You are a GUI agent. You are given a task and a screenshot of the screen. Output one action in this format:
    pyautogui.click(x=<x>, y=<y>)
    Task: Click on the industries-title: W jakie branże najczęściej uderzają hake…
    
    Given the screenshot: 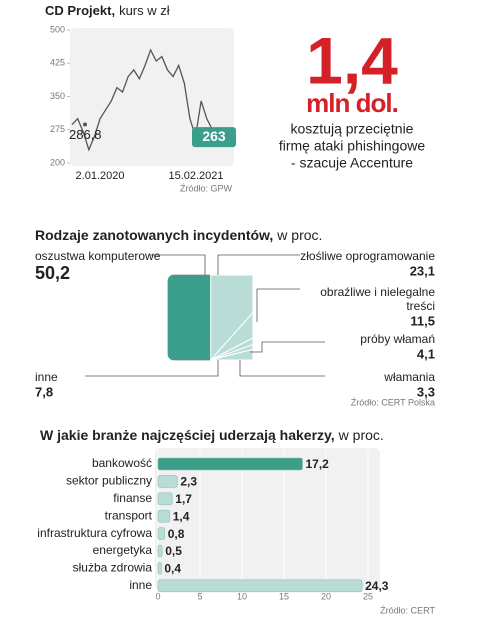 What is the action you would take?
    pyautogui.click(x=212, y=435)
    